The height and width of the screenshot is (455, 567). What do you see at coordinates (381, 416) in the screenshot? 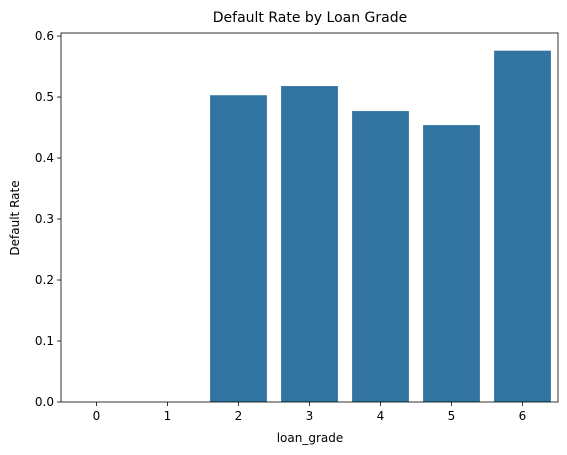
I see `x-tick-label: 4` at bounding box center [381, 416].